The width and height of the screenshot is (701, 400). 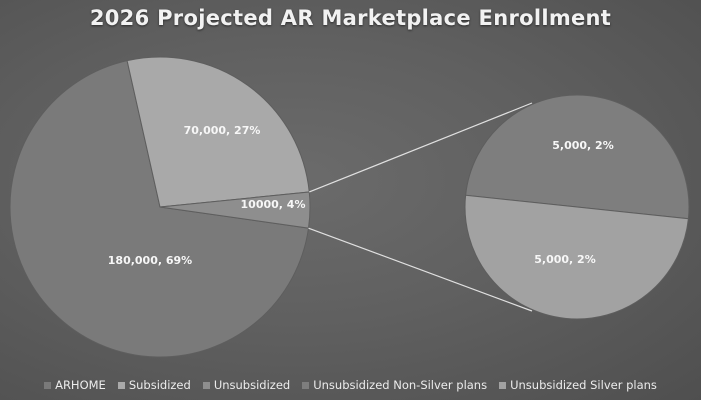 I want to click on data-label-unsubsidized-non-silver-plans: 5,000, 2%, so click(x=582, y=145).